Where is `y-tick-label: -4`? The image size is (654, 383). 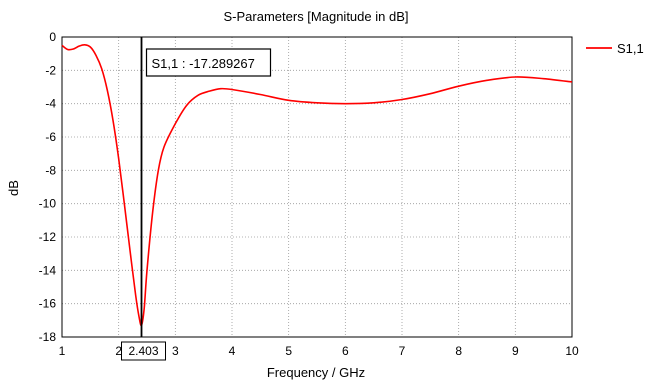
y-tick-label: -4 is located at coordinates (50, 104).